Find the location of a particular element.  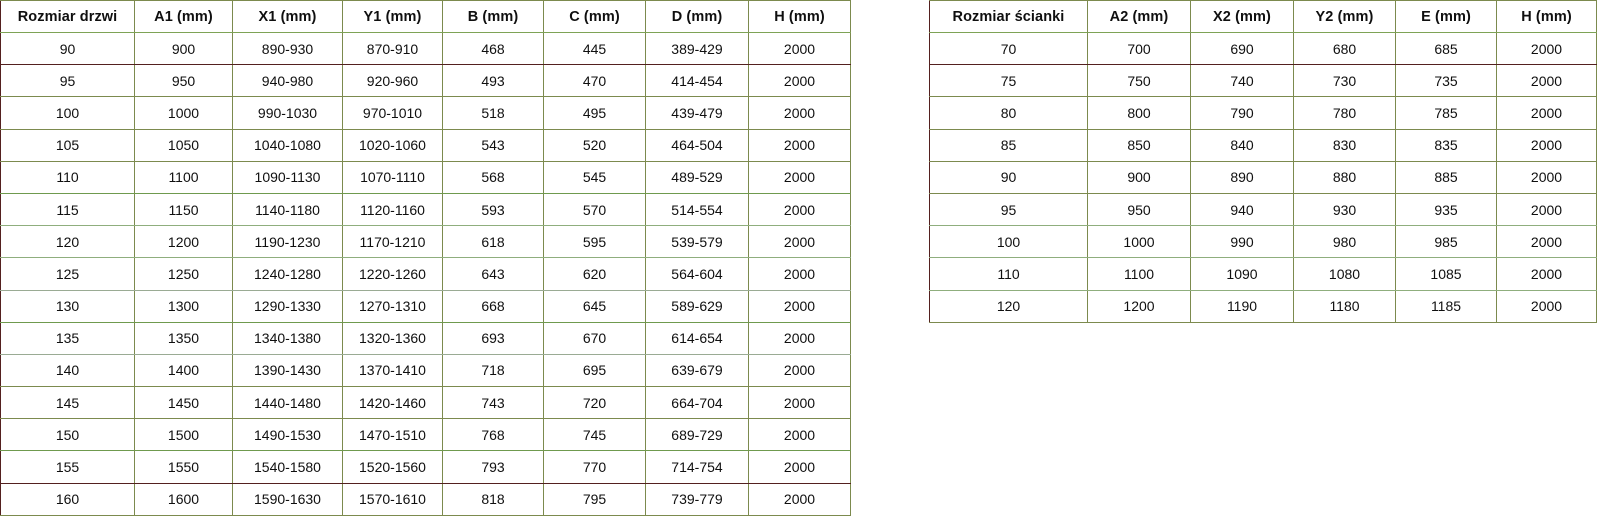

table-cell: 1000 is located at coordinates (183, 113).